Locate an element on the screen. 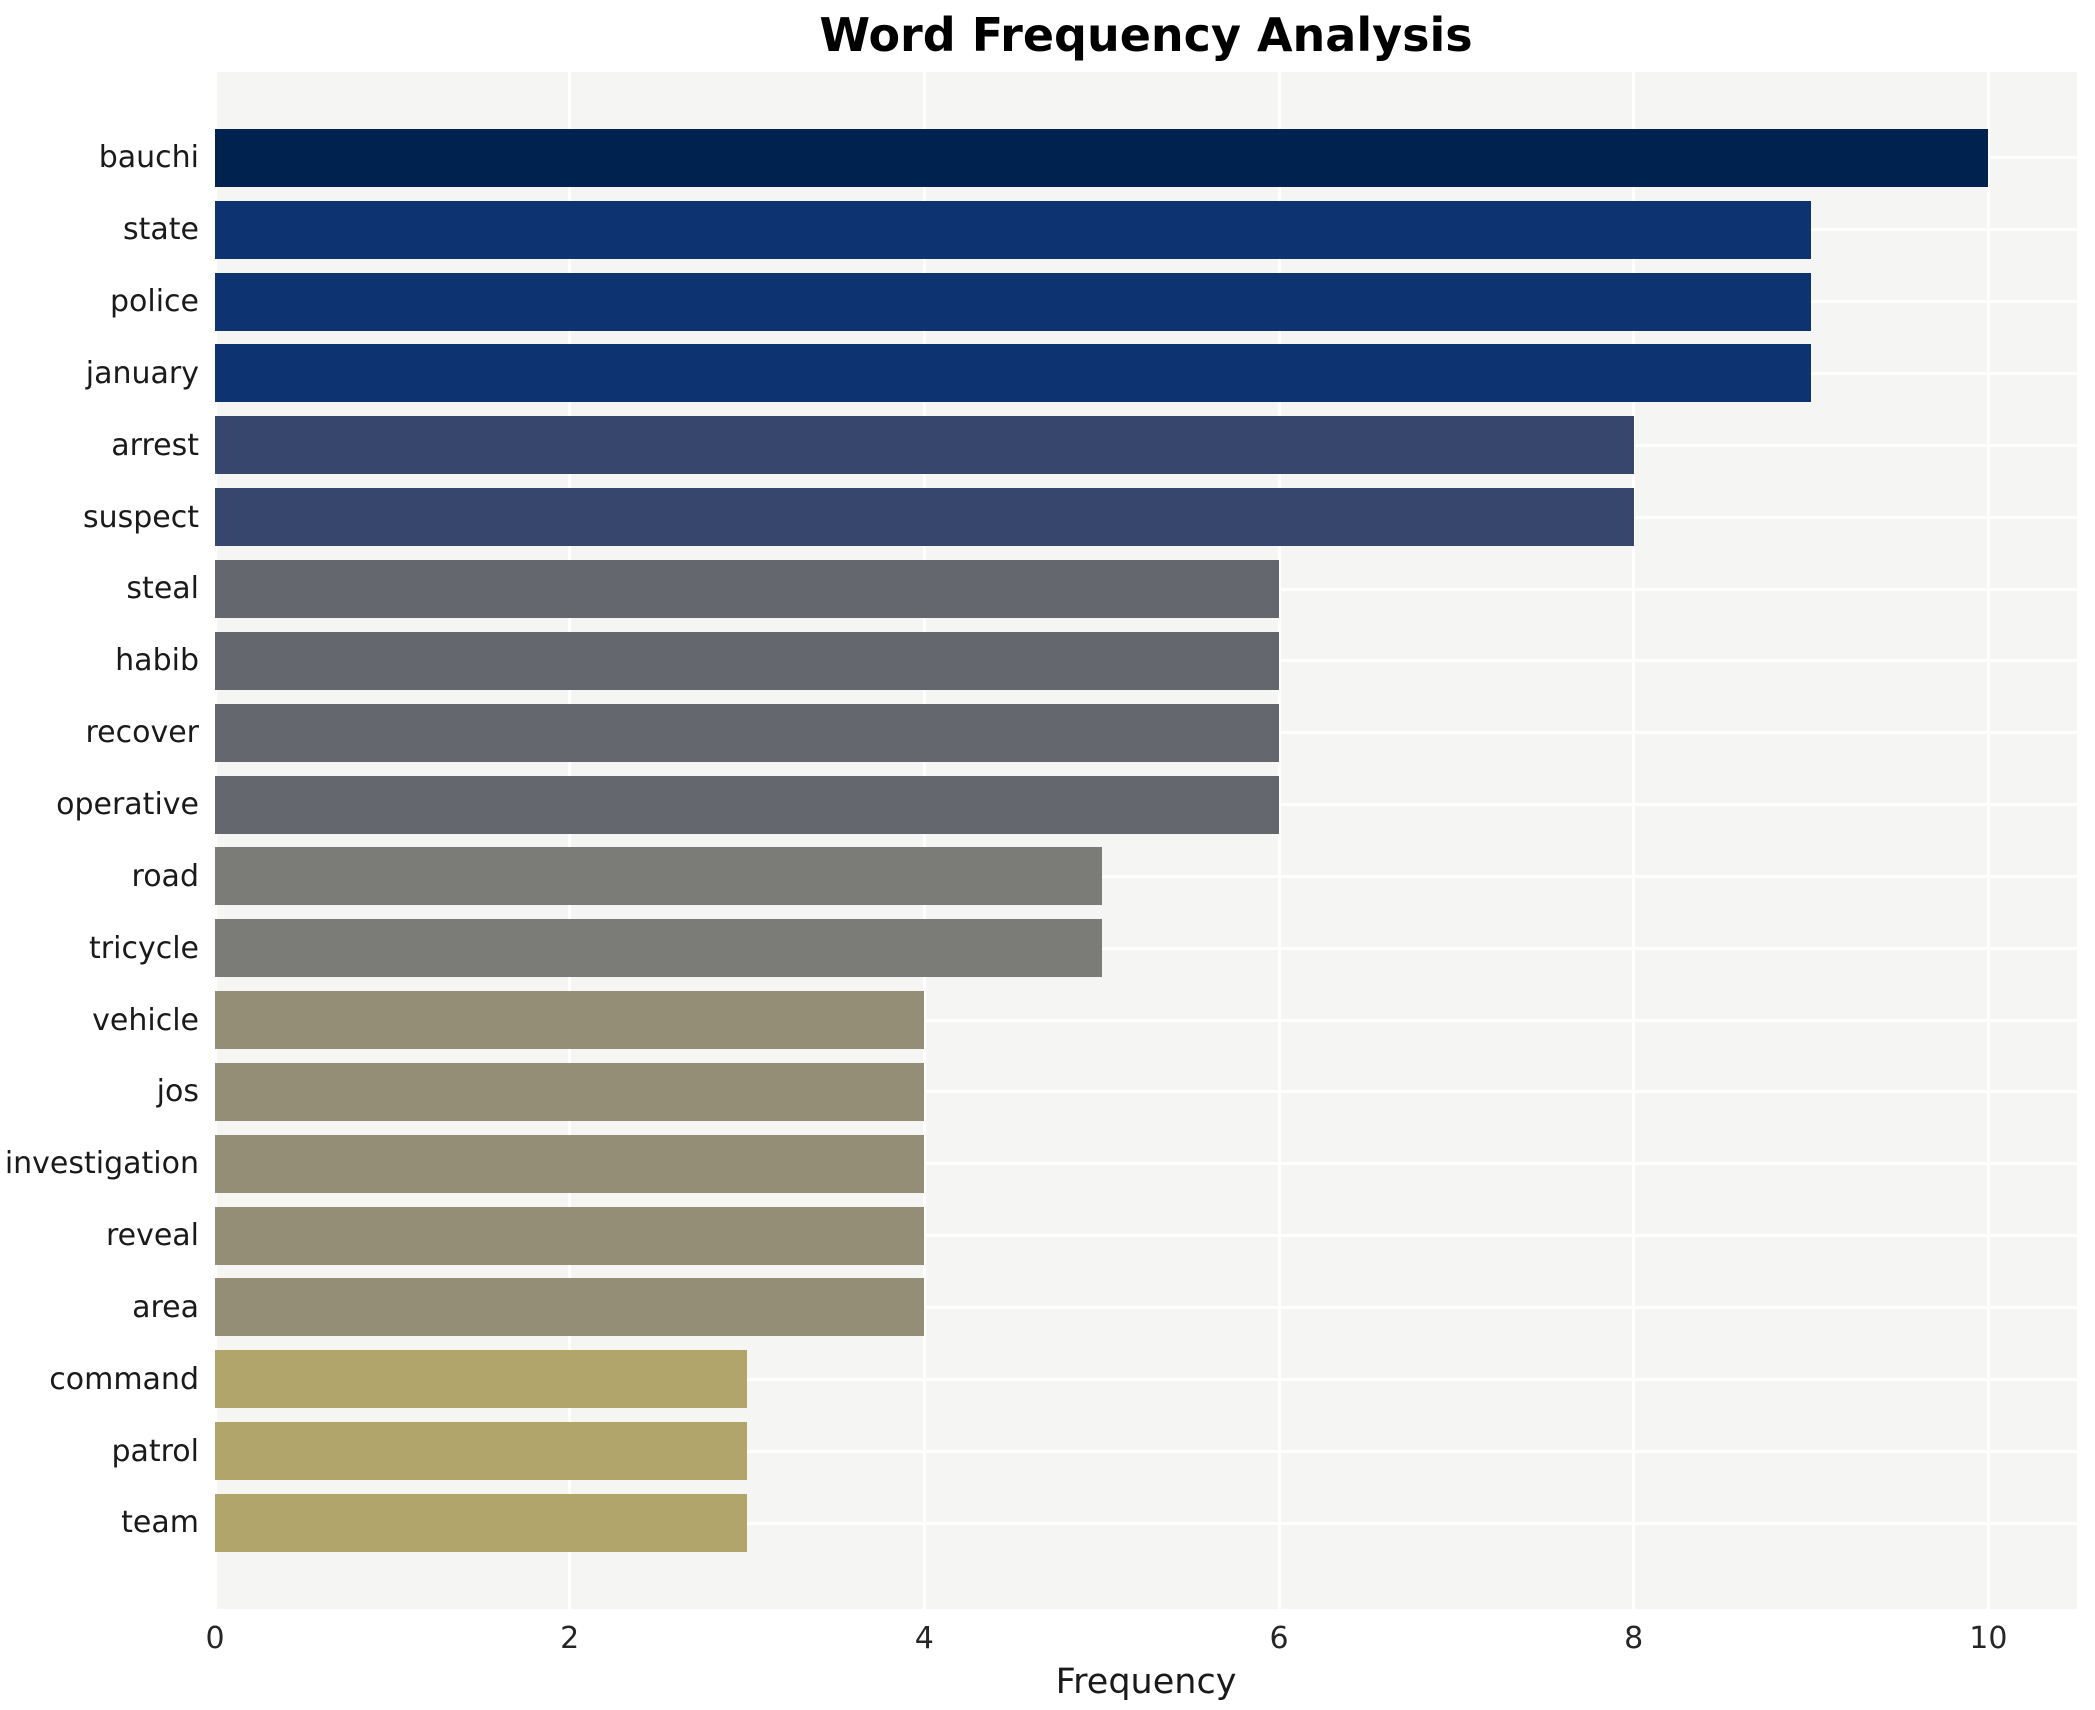 The height and width of the screenshot is (1710, 2095). y-tick-label-tricycle: tricycle is located at coordinates (144, 948).